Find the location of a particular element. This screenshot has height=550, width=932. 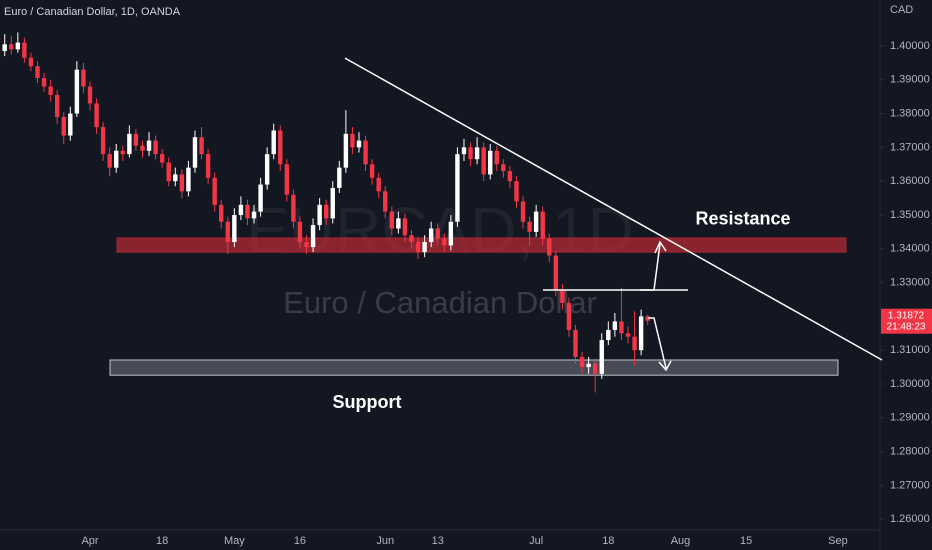

x-tick-label: Jun is located at coordinates (385, 541).